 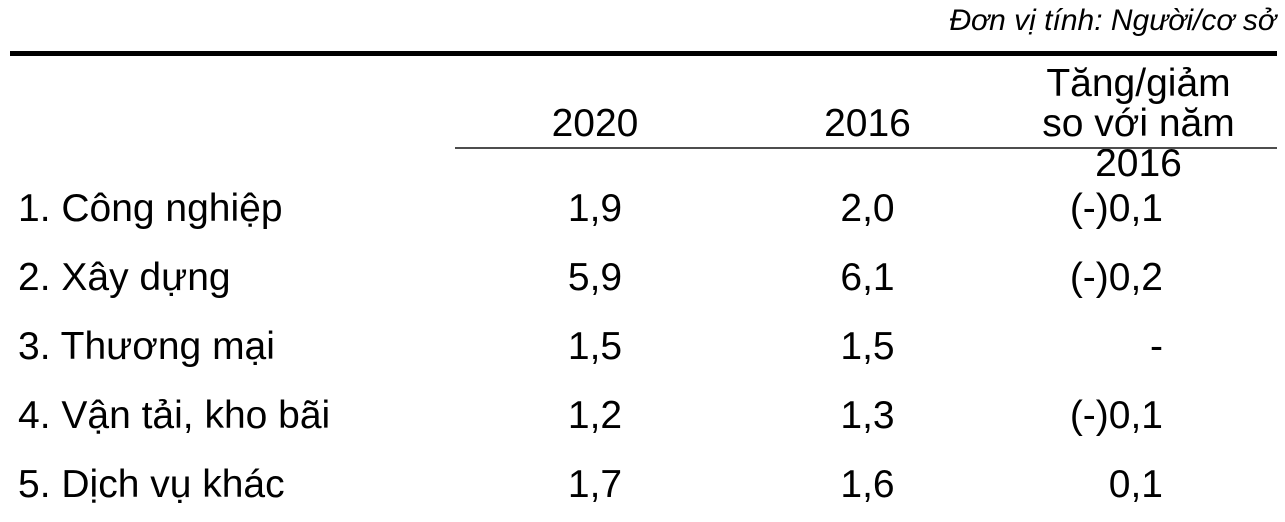 I want to click on table-row: 4. Vận tải, kho bãi 1,2 1,3 (-)0,1, so click(x=645, y=415).